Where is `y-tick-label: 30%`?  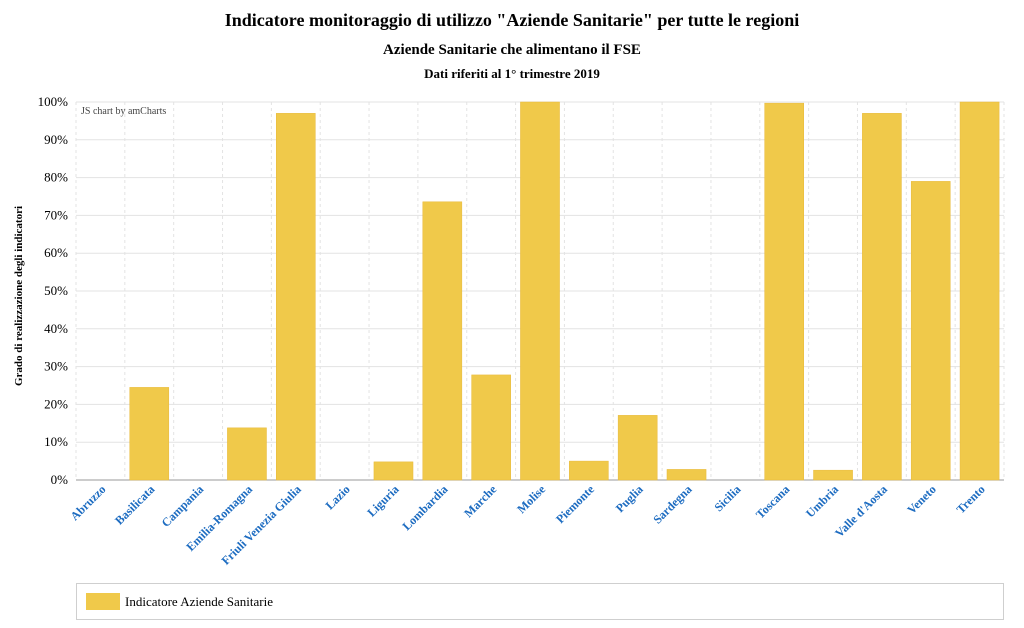 y-tick-label: 30% is located at coordinates (56, 366).